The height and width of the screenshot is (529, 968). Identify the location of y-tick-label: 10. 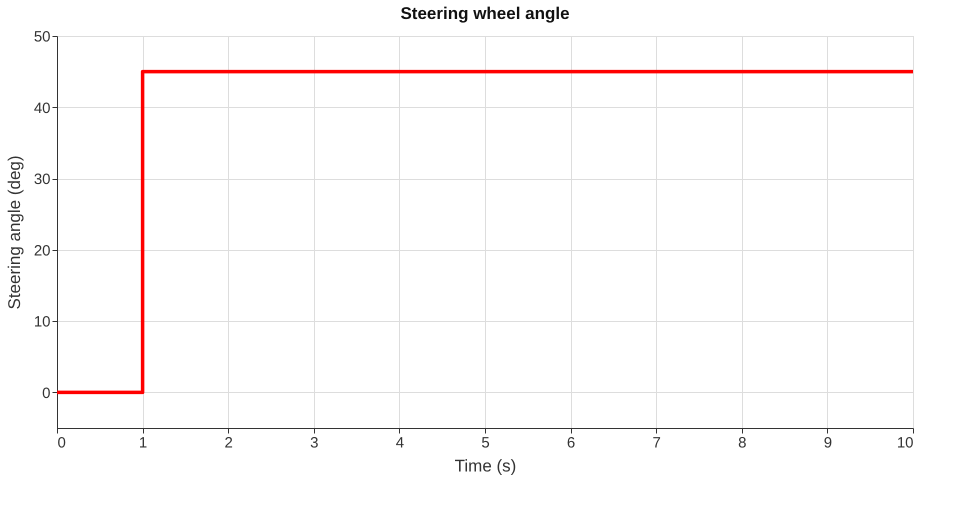
(42, 322).